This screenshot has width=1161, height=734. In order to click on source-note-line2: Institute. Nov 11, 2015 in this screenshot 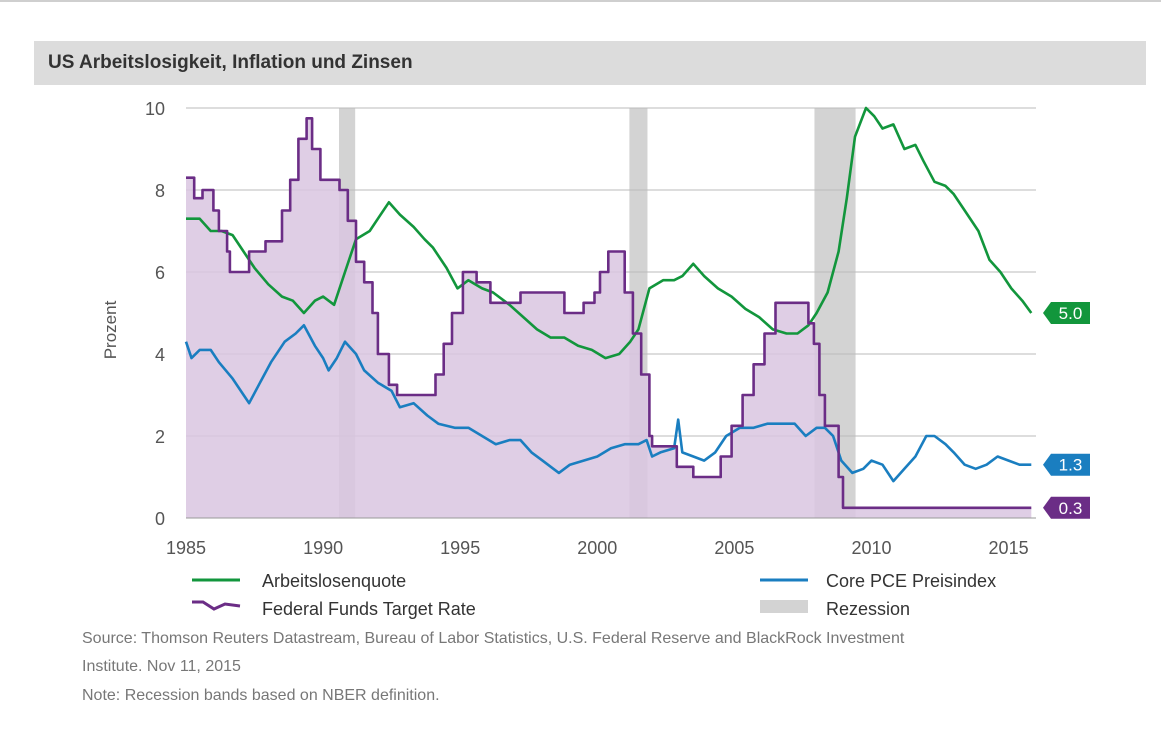, I will do `click(161, 666)`.